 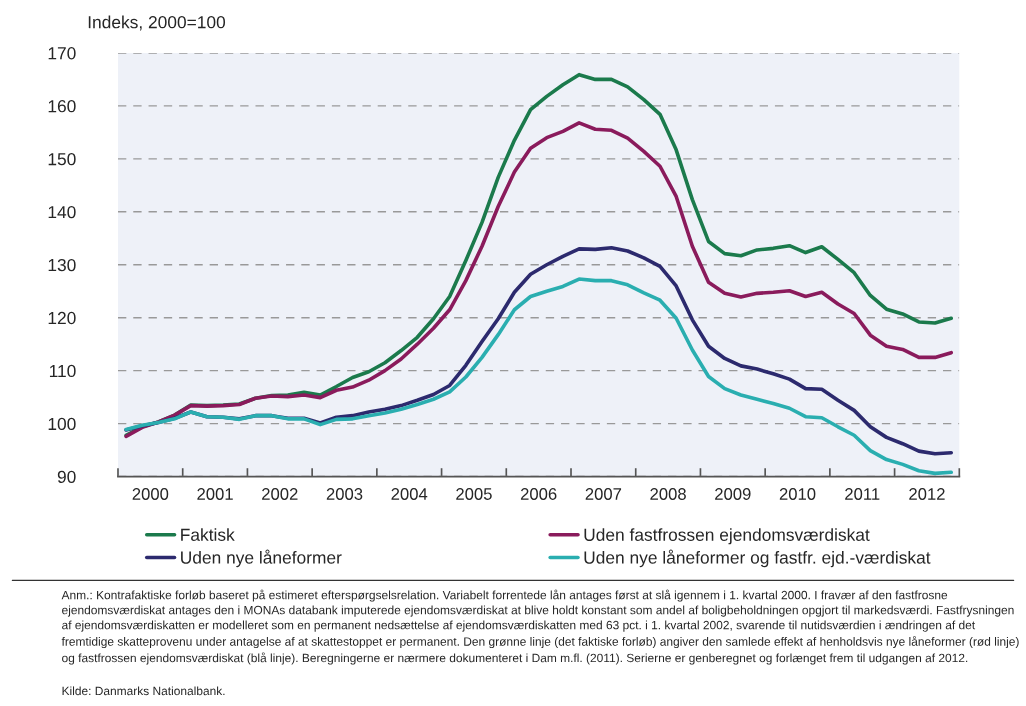 I want to click on legend-label: Faktisk, so click(x=208, y=534).